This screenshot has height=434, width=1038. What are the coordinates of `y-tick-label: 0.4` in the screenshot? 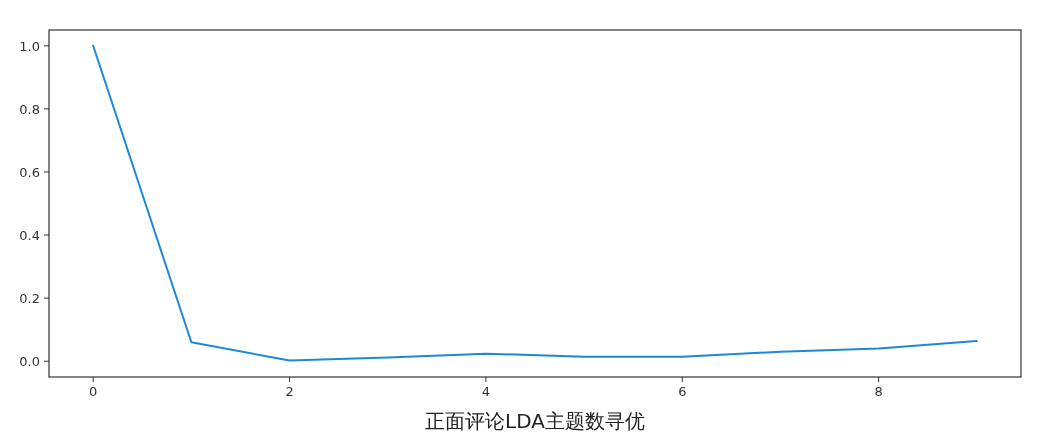 It's located at (29, 236).